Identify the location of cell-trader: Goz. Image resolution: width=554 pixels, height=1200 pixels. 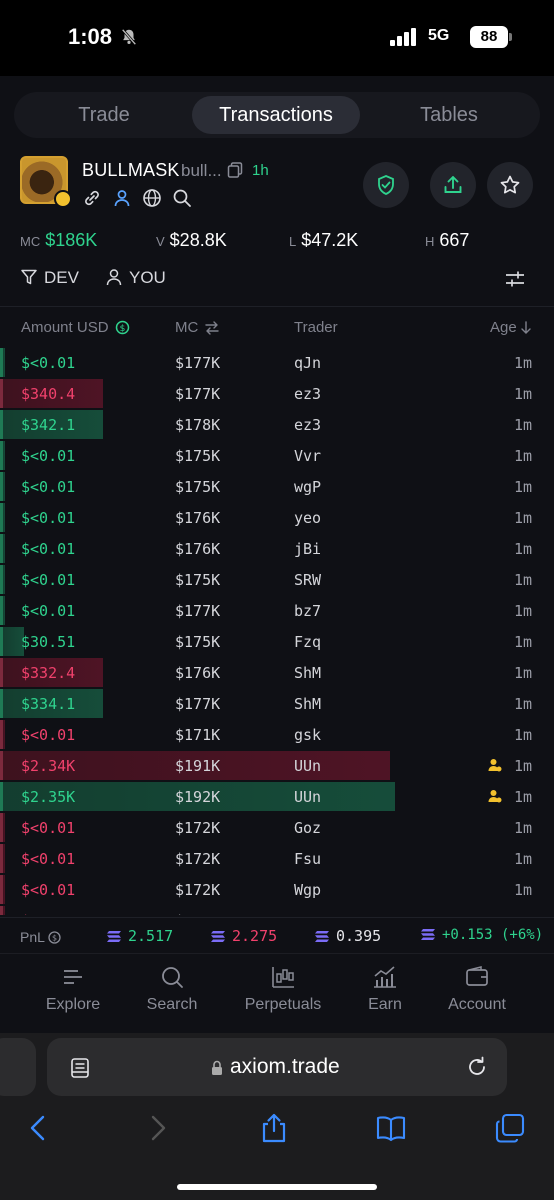
(308, 828).